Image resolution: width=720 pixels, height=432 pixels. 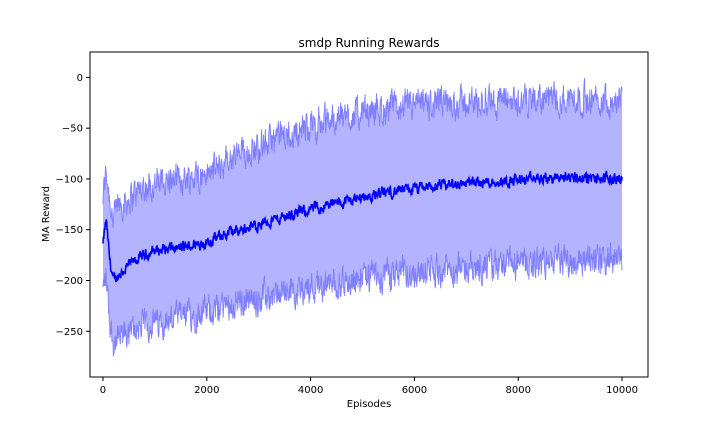 I want to click on y-tick-label: −150, so click(x=69, y=230).